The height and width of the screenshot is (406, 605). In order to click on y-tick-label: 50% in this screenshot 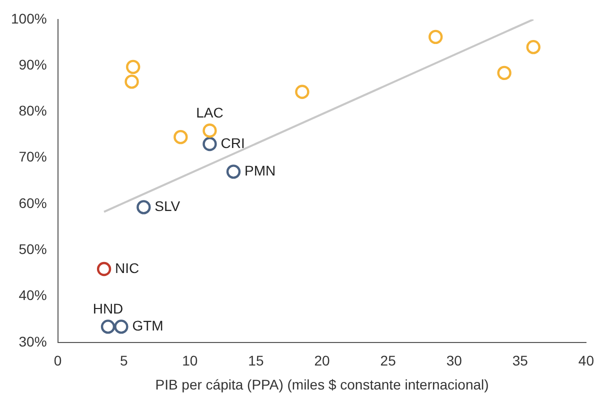, I will do `click(32, 248)`.